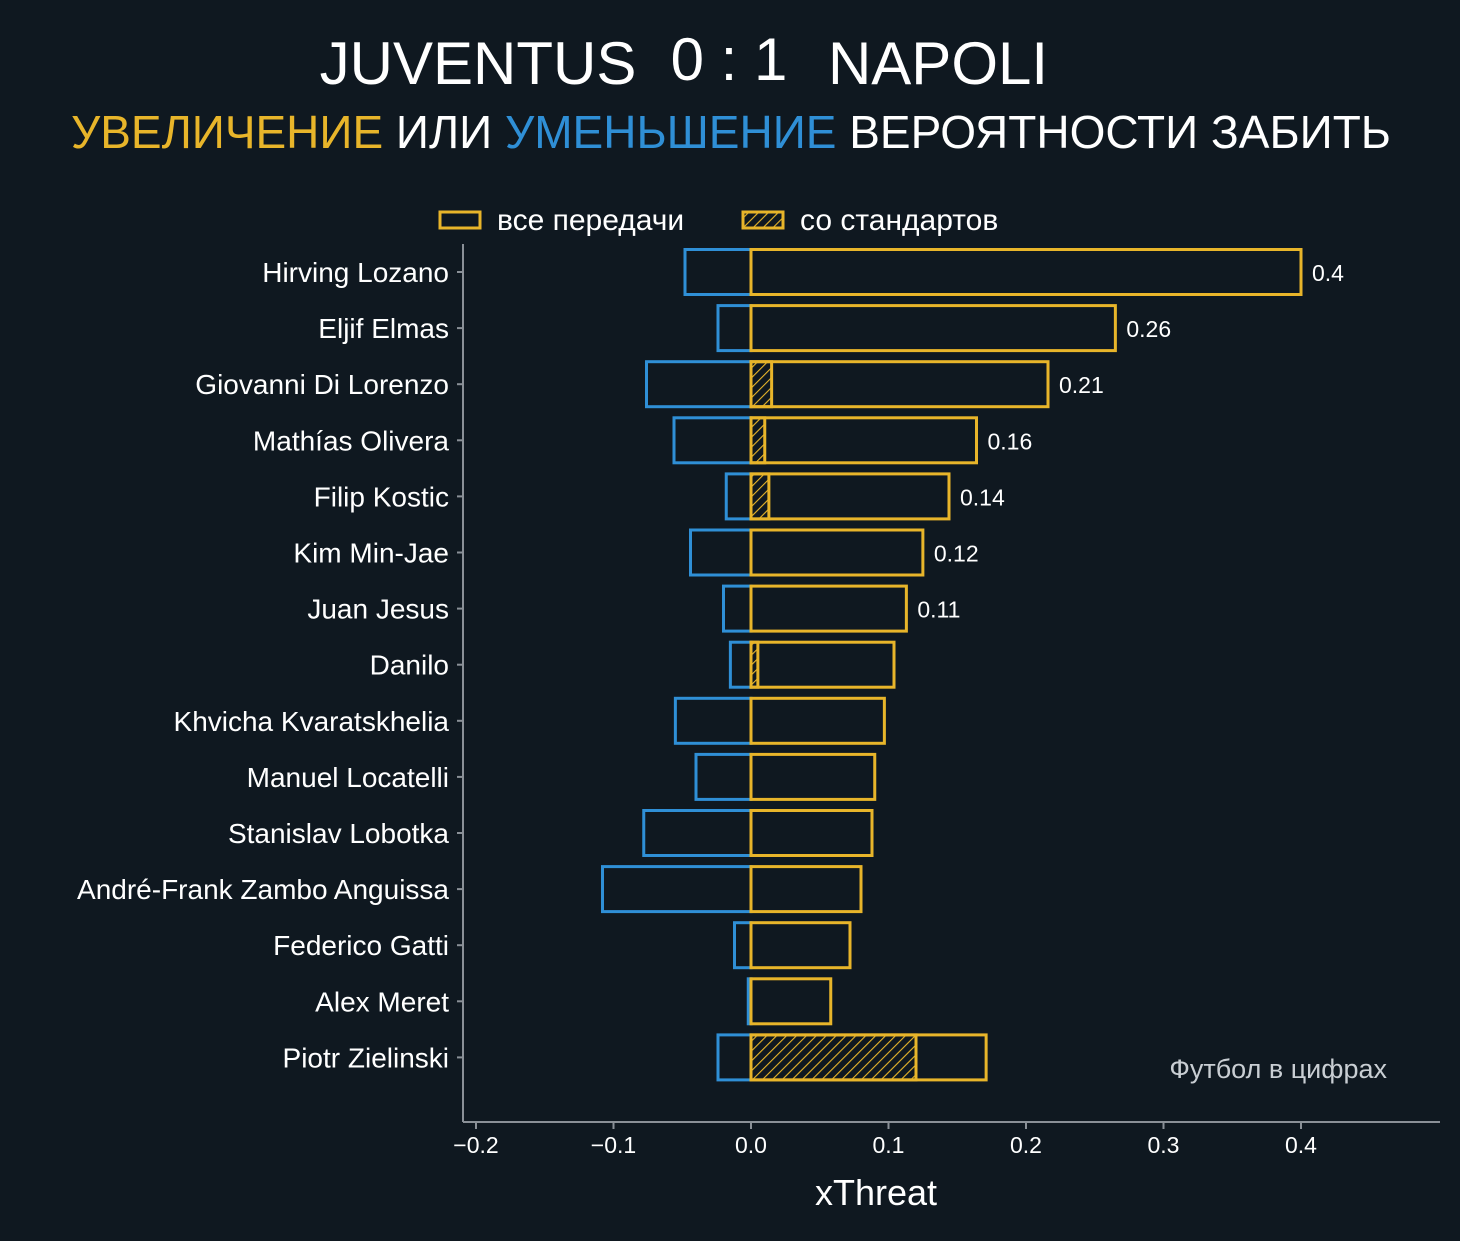 Image resolution: width=1460 pixels, height=1241 pixels. I want to click on player-label: Giovanni Di Lorenzo, so click(322, 384).